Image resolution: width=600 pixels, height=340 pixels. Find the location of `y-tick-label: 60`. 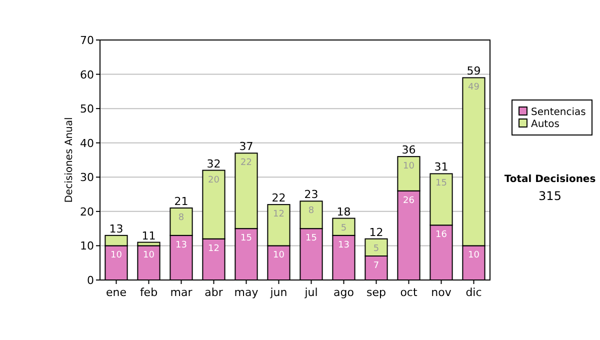

y-tick-label: 60 is located at coordinates (87, 75).